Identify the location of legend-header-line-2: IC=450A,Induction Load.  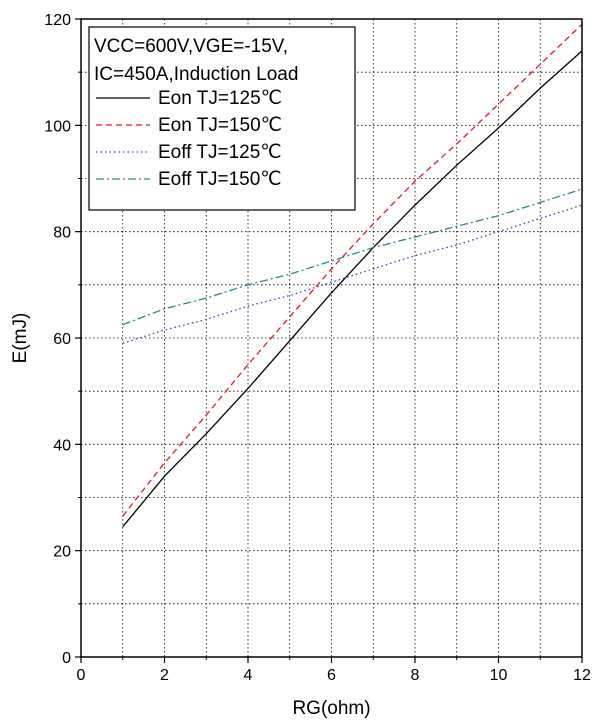
(196, 74).